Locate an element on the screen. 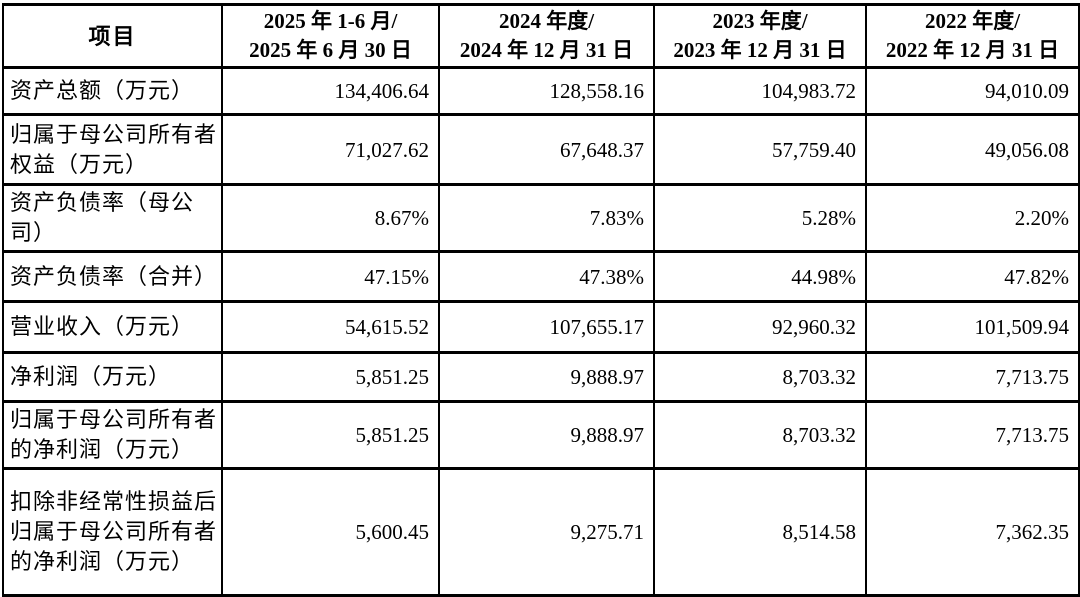 The width and height of the screenshot is (1080, 597). header-period-line1: 2024 年度/ is located at coordinates (546, 21).